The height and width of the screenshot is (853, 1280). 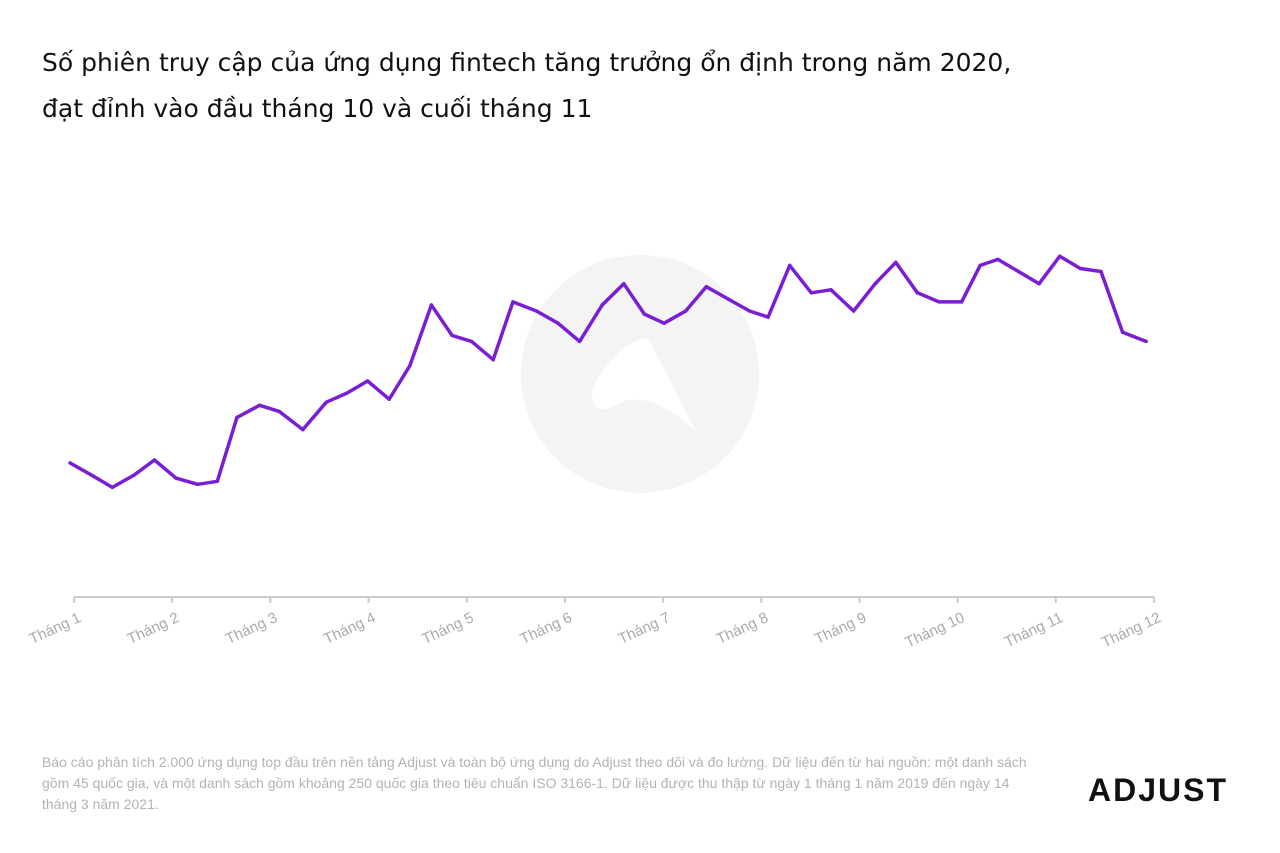 I want to click on x-tick-label: Tháng 3, so click(x=251, y=628).